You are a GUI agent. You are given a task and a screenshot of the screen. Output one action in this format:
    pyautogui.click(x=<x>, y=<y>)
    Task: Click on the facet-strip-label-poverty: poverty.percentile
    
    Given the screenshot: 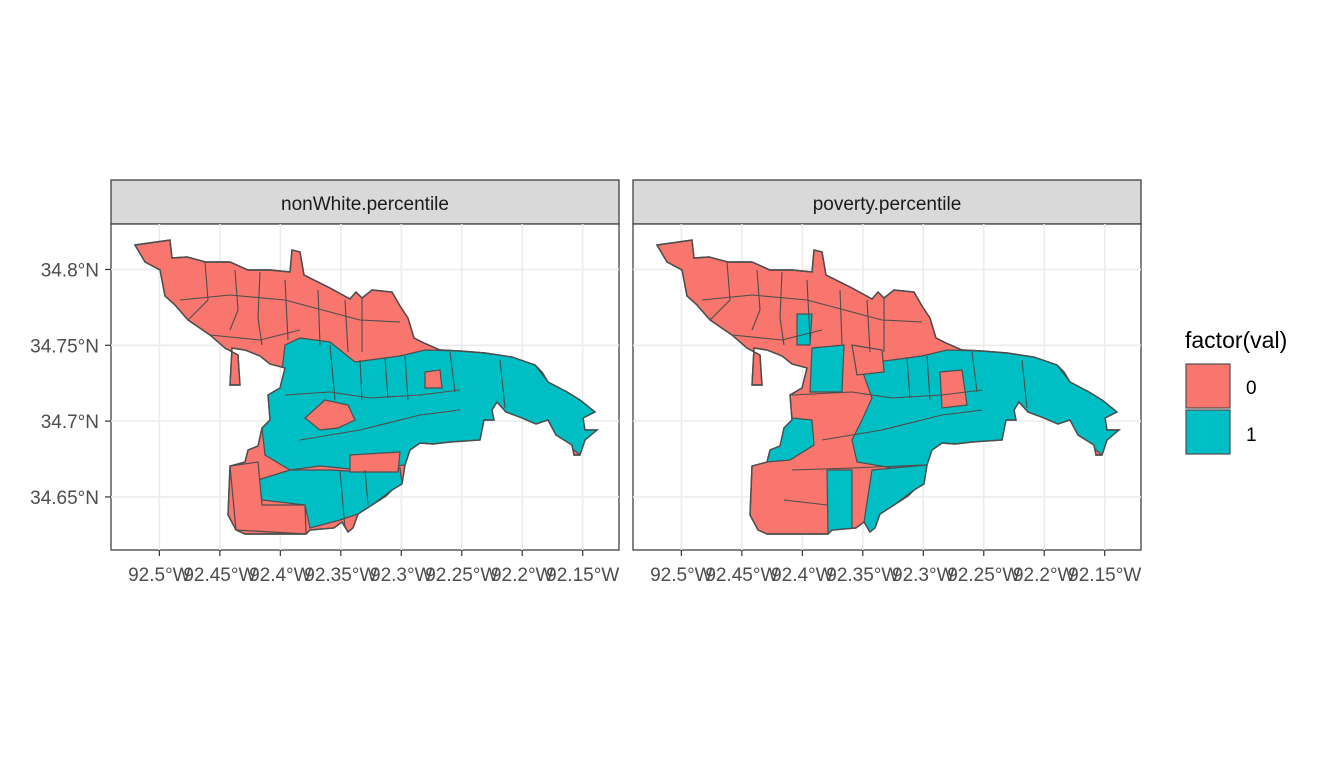 What is the action you would take?
    pyautogui.click(x=887, y=204)
    